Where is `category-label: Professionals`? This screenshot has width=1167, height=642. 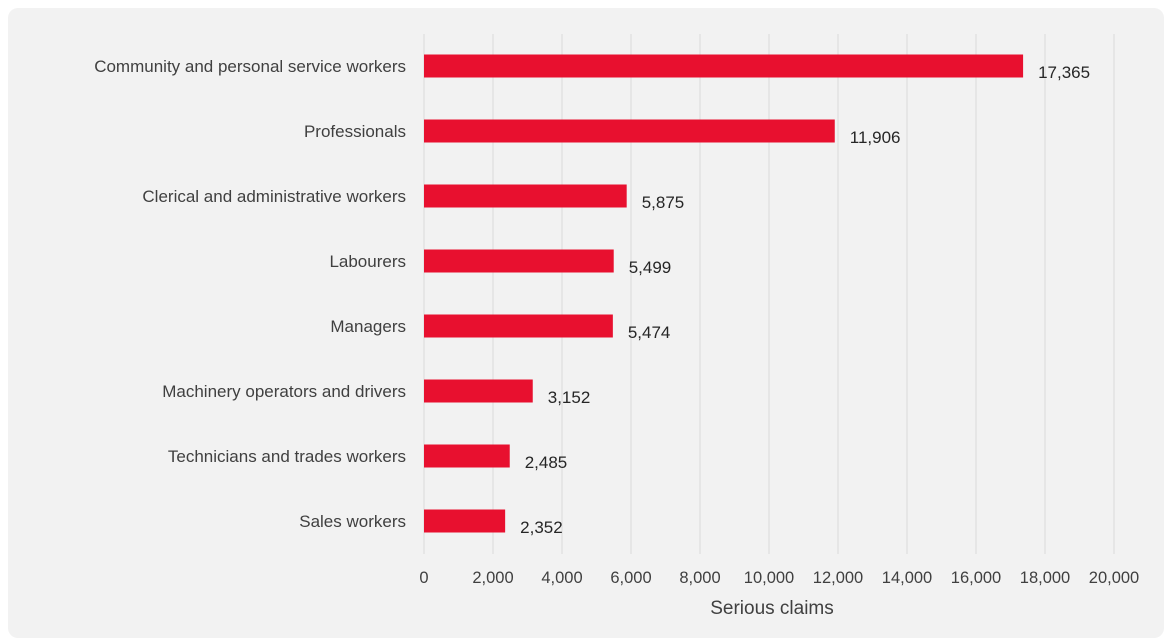 category-label: Professionals is located at coordinates (355, 131).